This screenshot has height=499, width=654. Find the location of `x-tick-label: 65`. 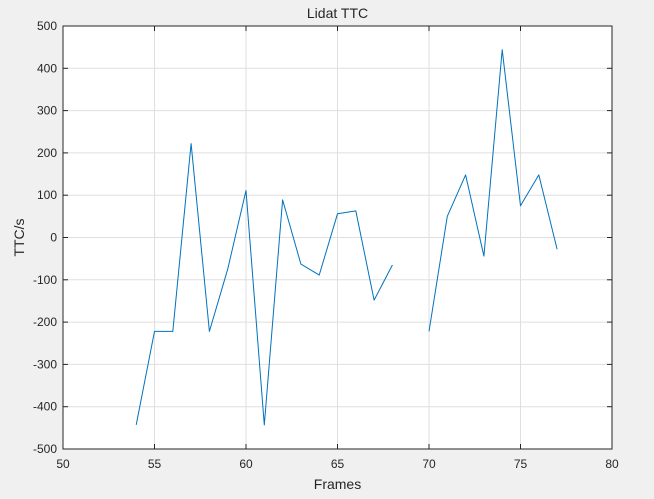

x-tick-label: 65 is located at coordinates (338, 464).